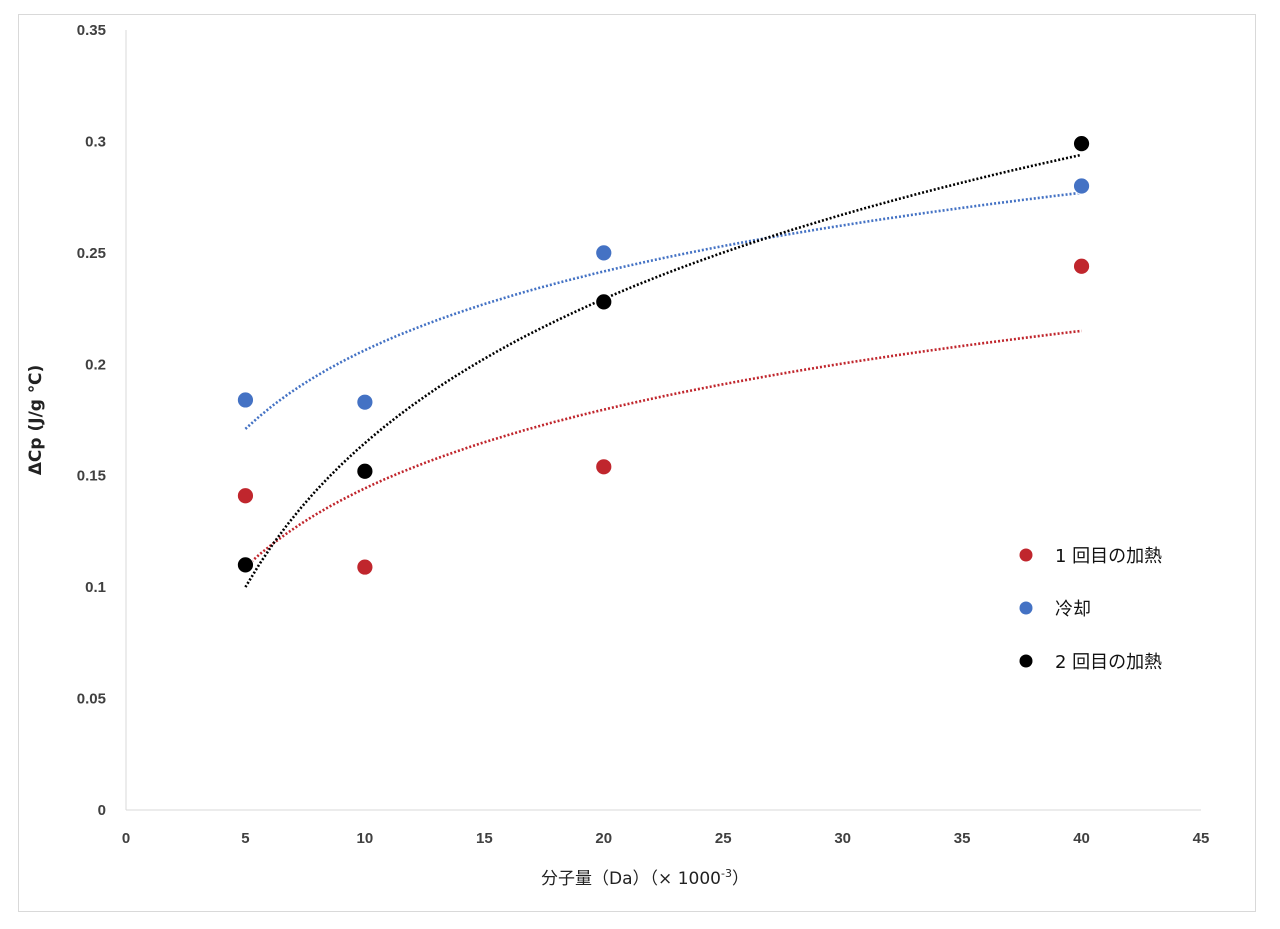  Describe the element at coordinates (1073, 609) in the screenshot. I see `legend-label-series-2: 冷却` at that location.